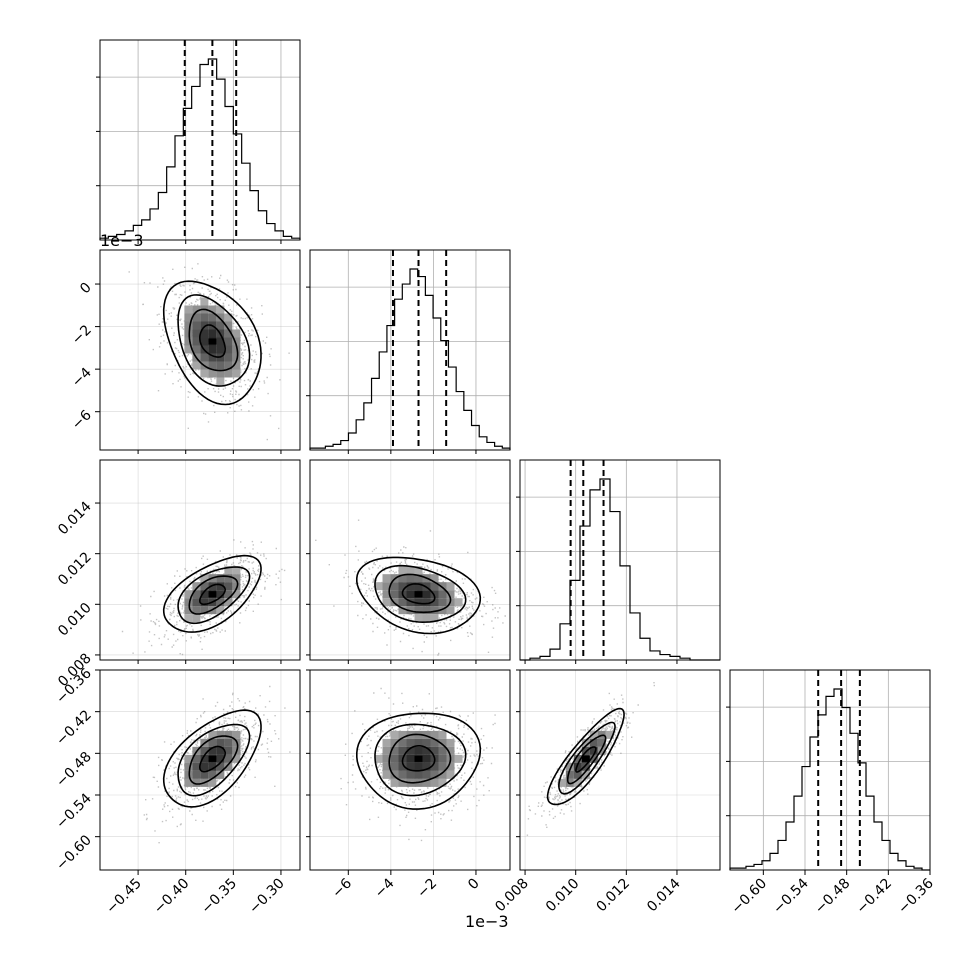 The height and width of the screenshot is (970, 970). I want to click on x-tick-label: −4, so click(385, 888).